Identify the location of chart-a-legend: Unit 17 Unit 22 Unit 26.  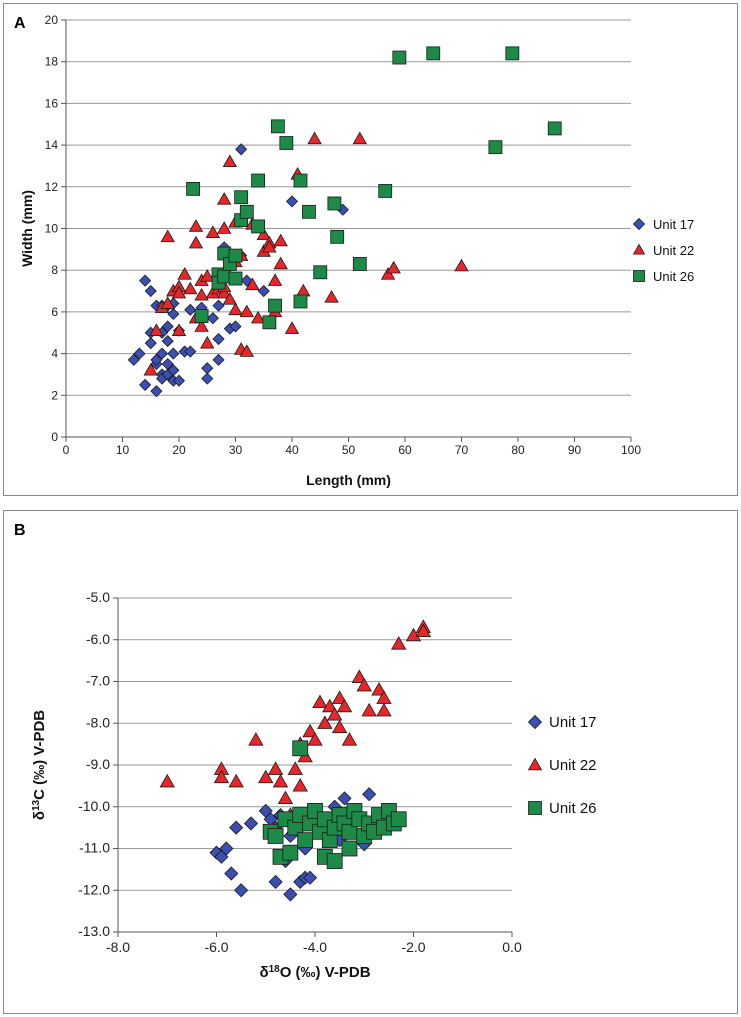
(663, 250).